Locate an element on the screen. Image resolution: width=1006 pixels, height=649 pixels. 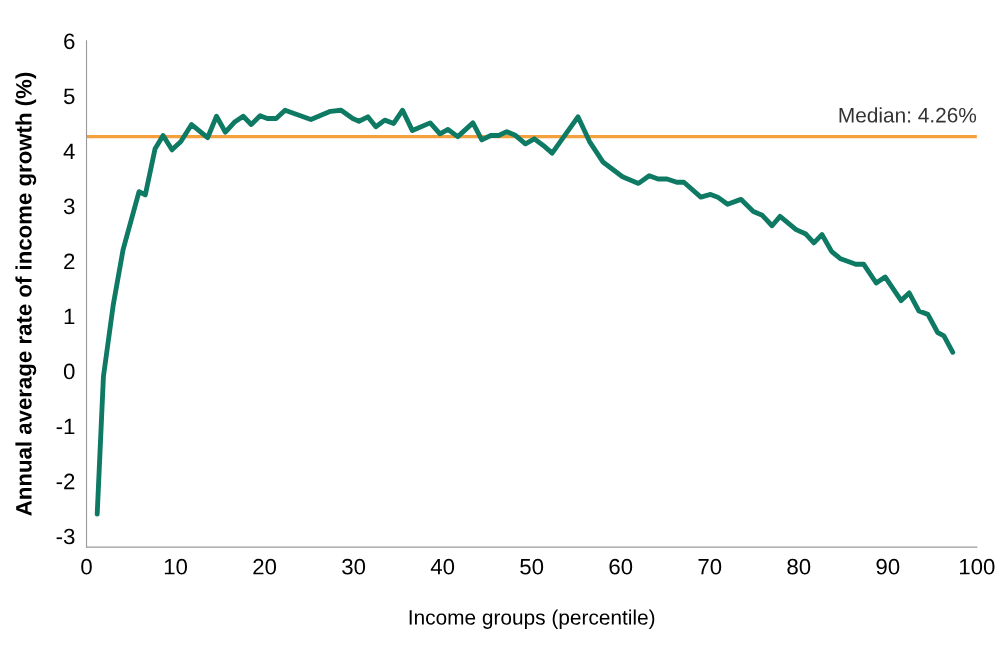
x-tick-label: 0 is located at coordinates (86, 566).